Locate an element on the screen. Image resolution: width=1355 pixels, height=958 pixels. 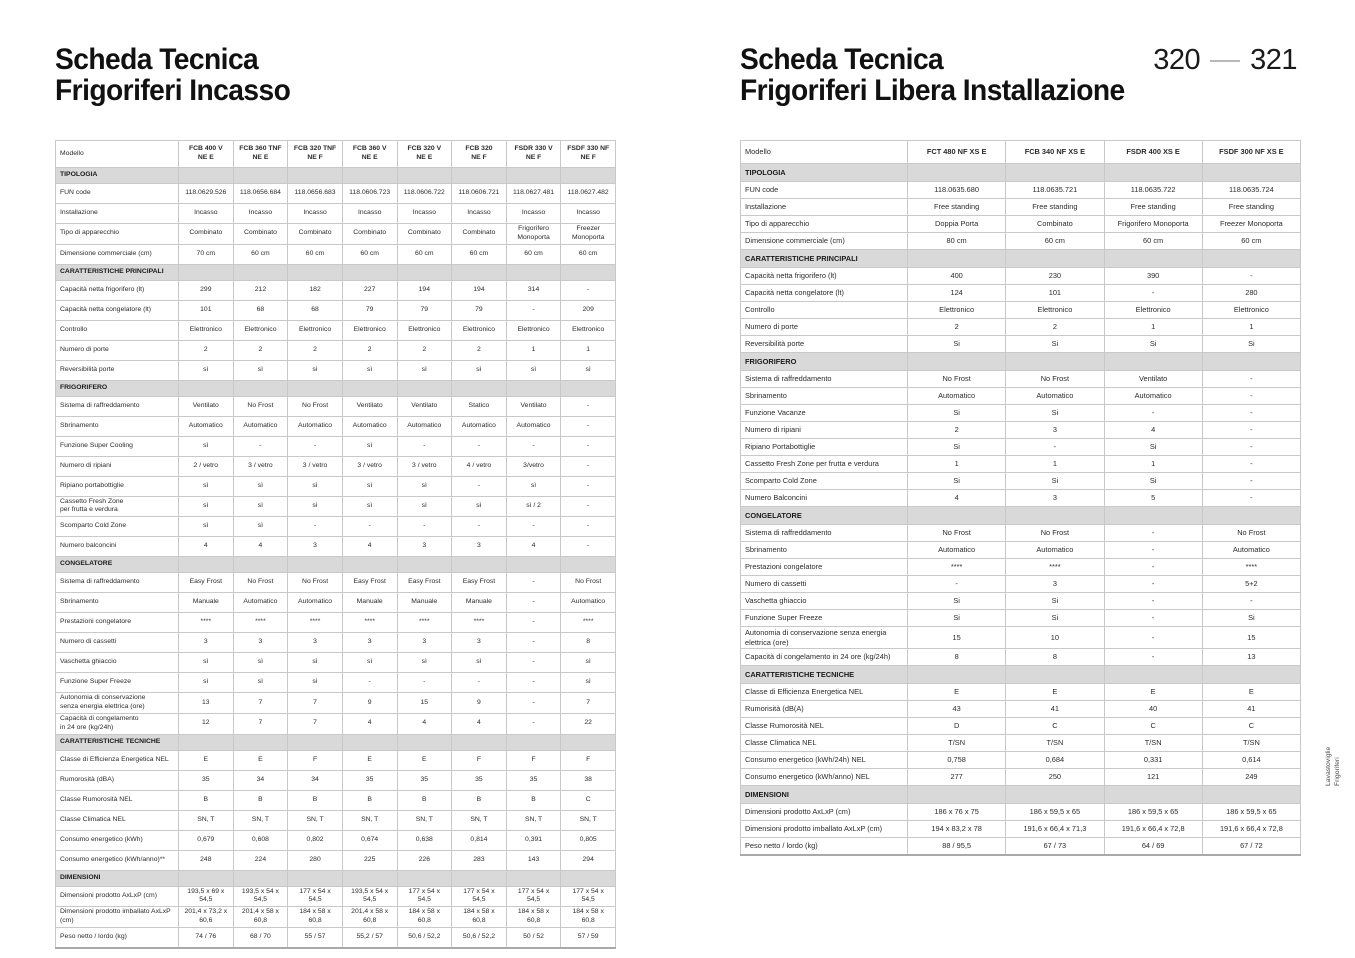
section-header-label: DIMENSIONI is located at coordinates (117, 878).